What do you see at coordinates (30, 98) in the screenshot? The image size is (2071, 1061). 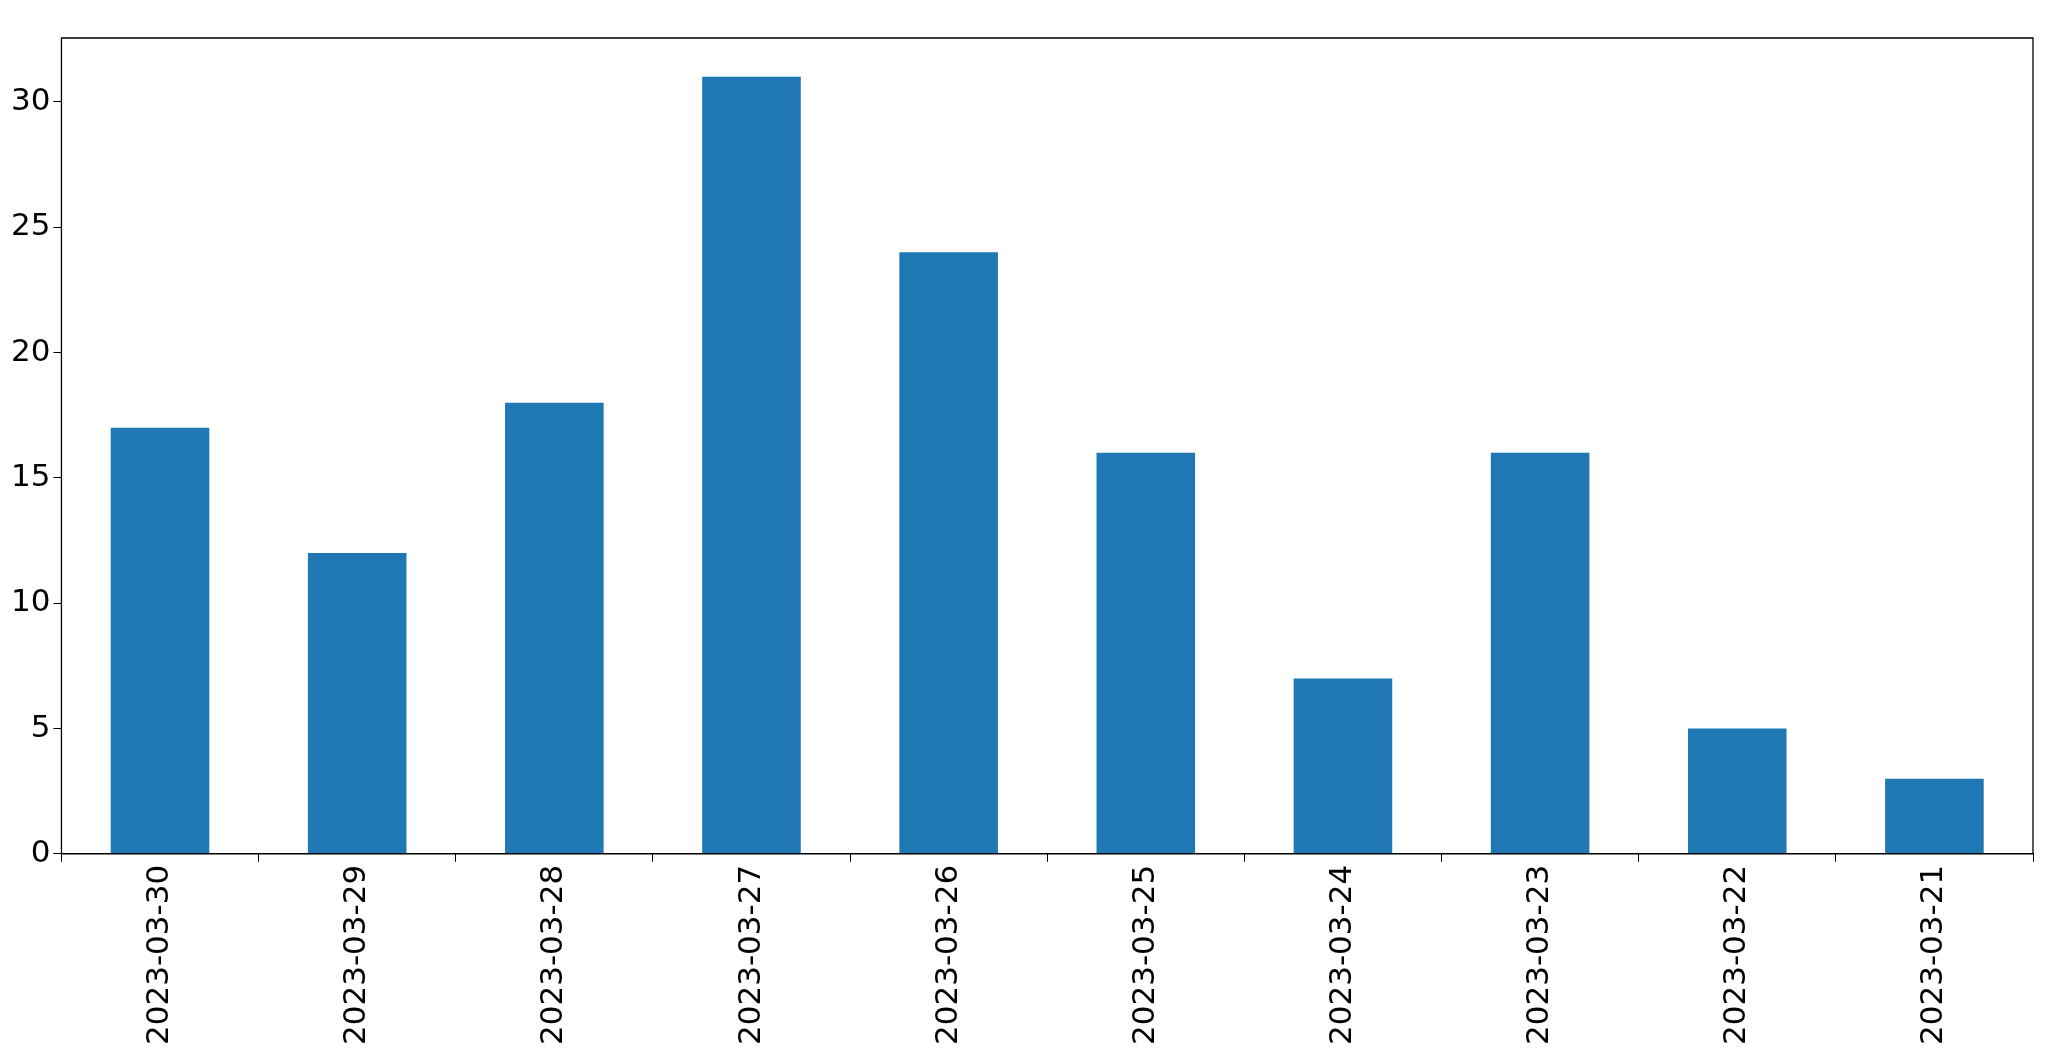 I see `y-tick-label: 30` at bounding box center [30, 98].